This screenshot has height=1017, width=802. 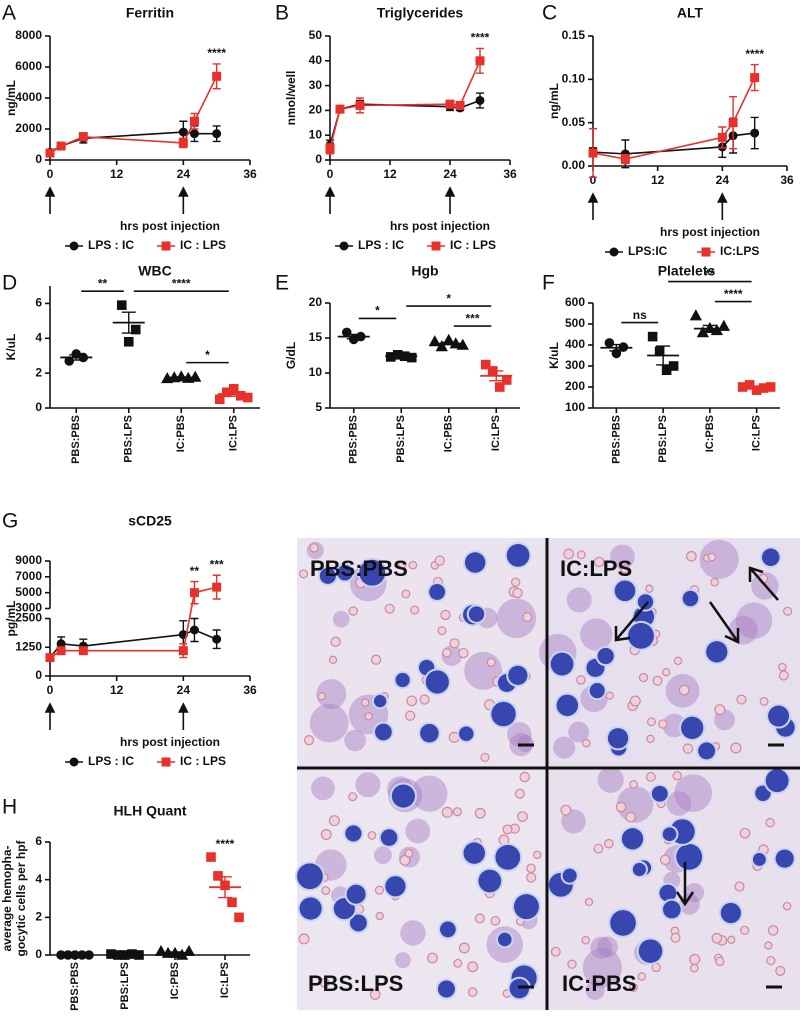 I want to click on chart-title: Triglycerides, so click(x=420, y=13).